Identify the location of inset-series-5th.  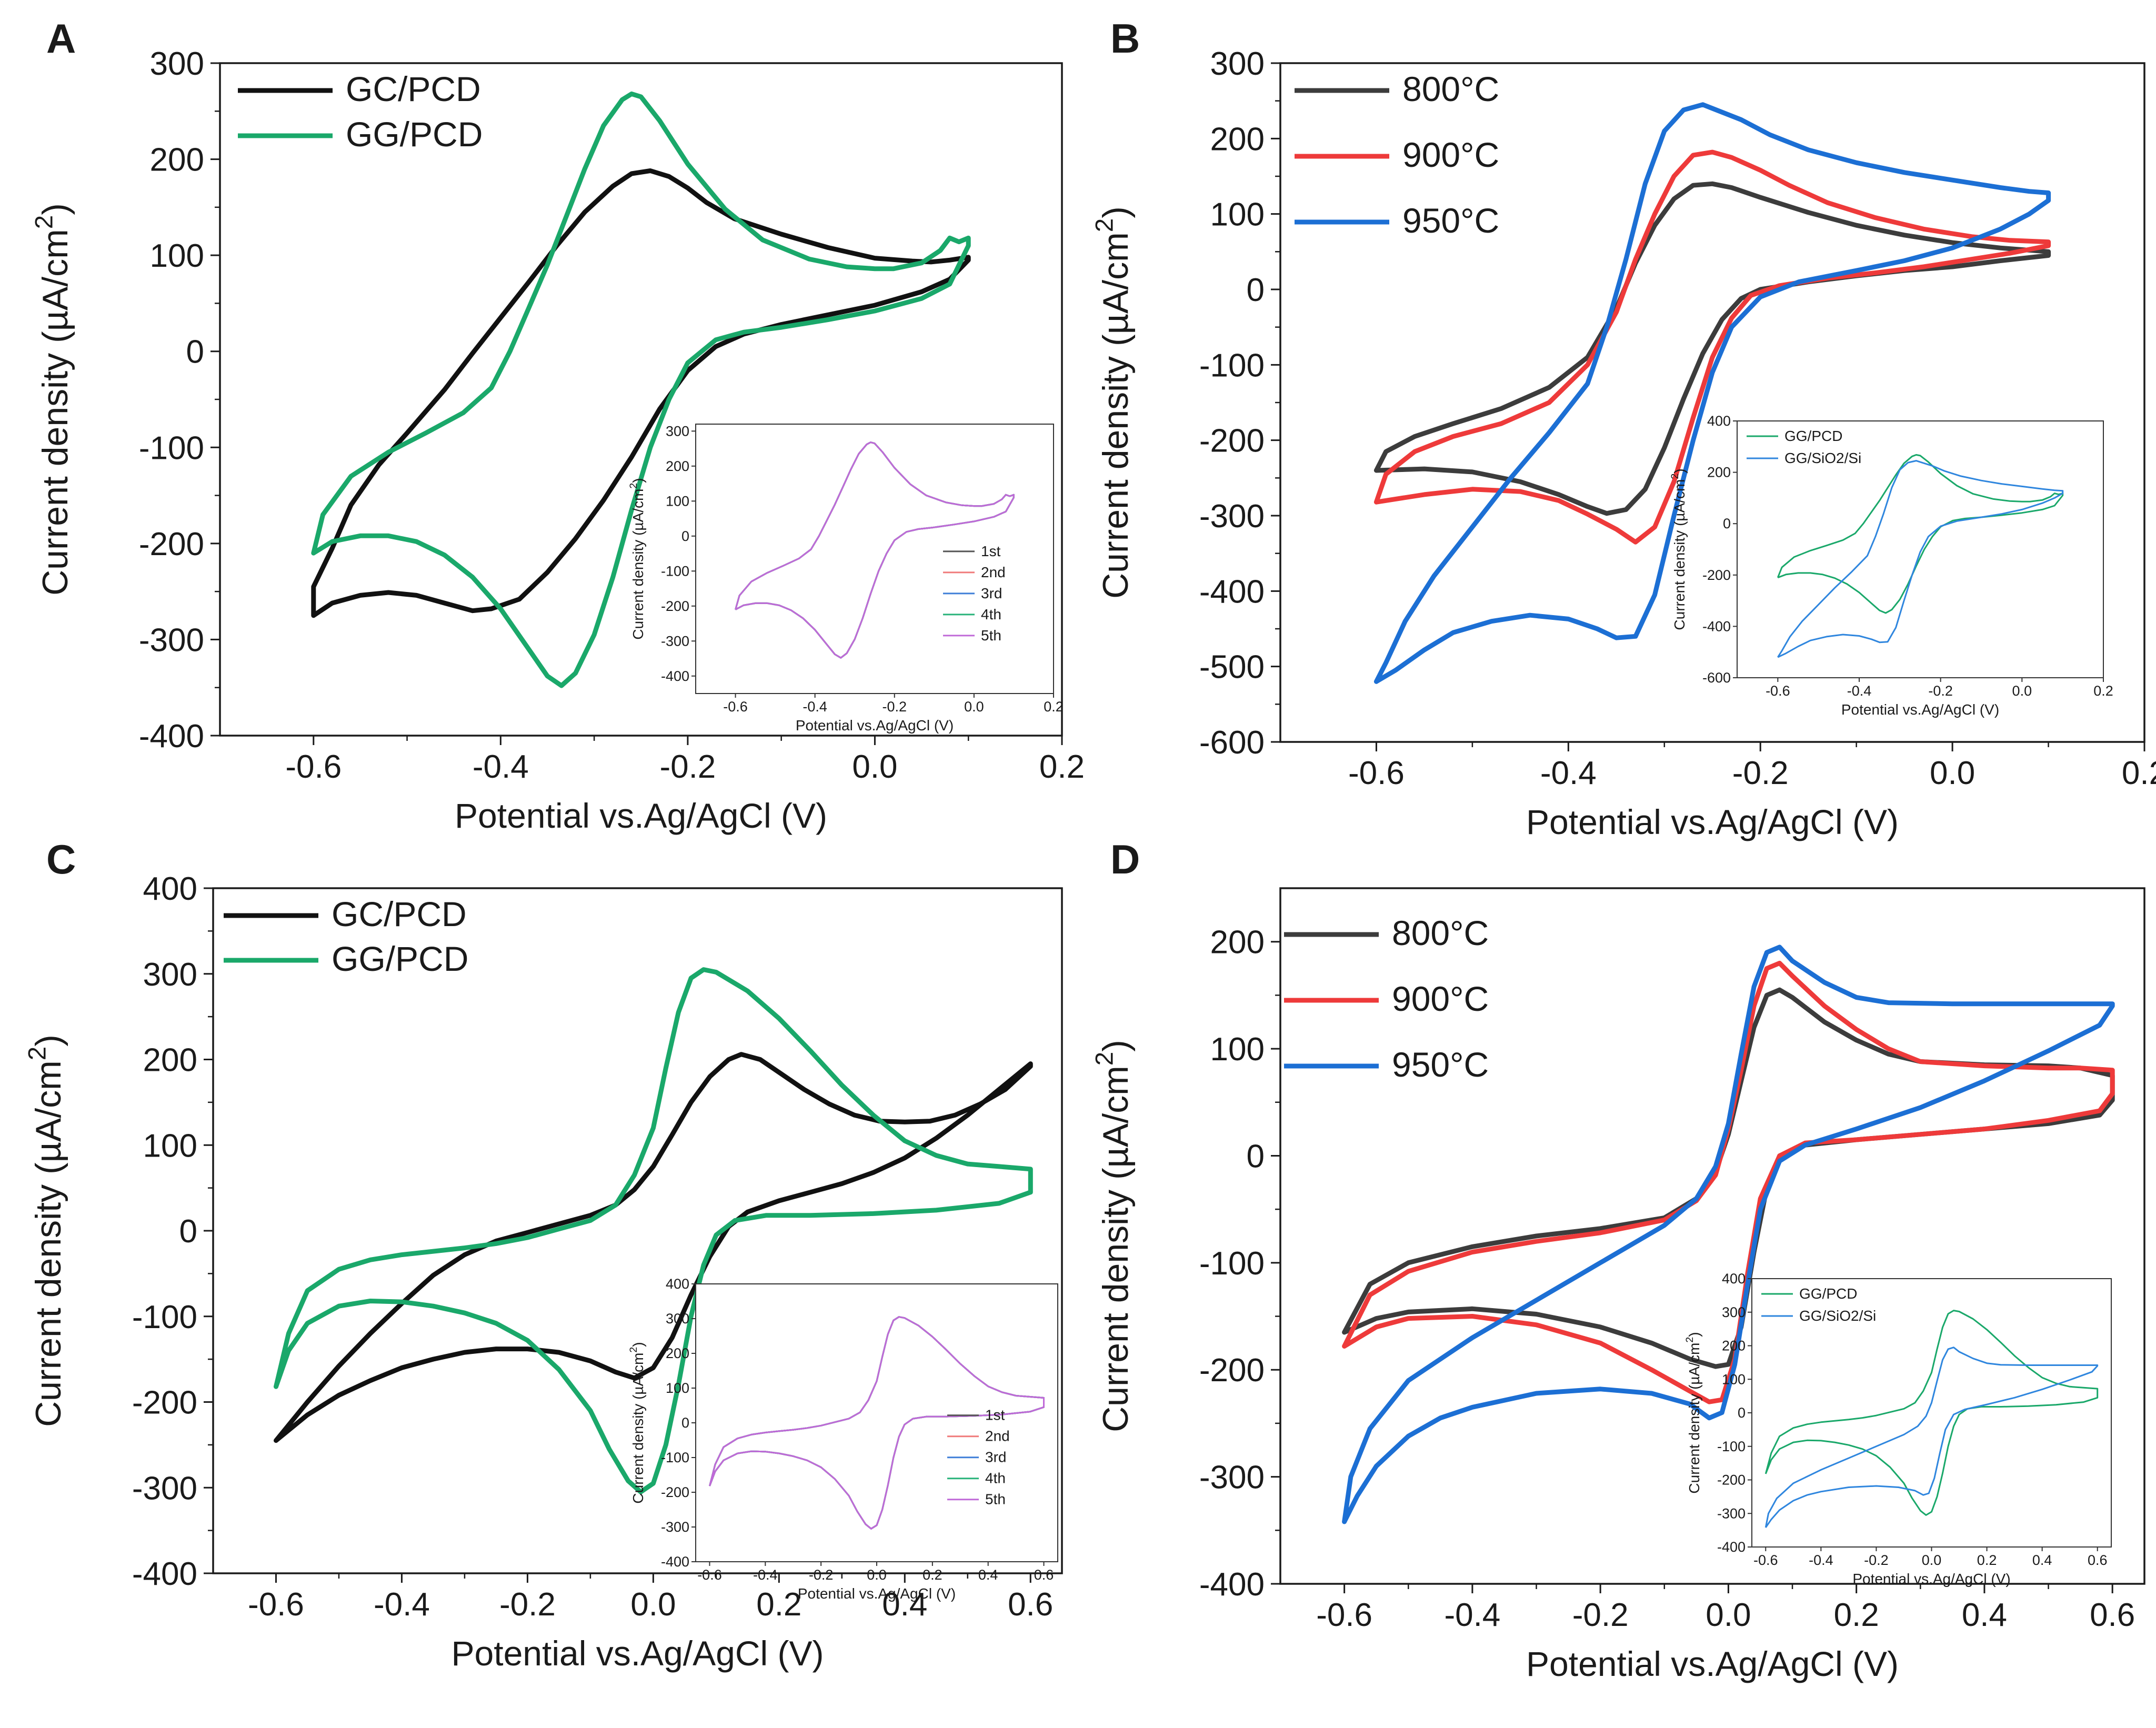
(877, 1423).